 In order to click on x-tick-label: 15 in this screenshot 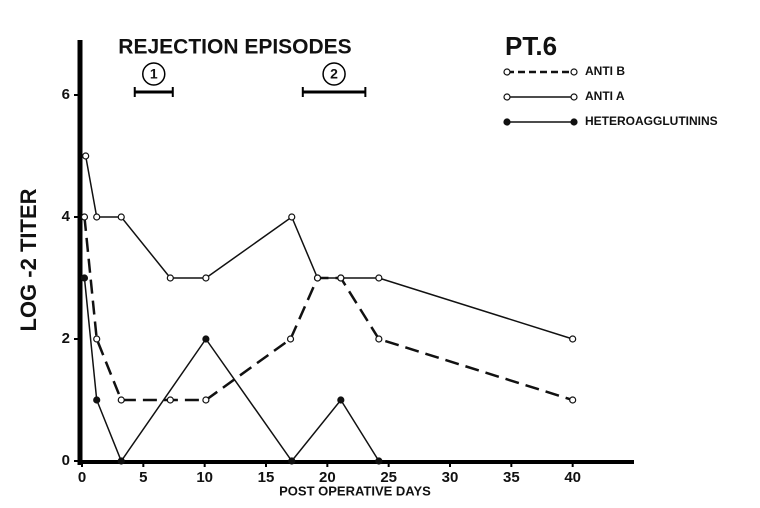, I will do `click(266, 477)`.